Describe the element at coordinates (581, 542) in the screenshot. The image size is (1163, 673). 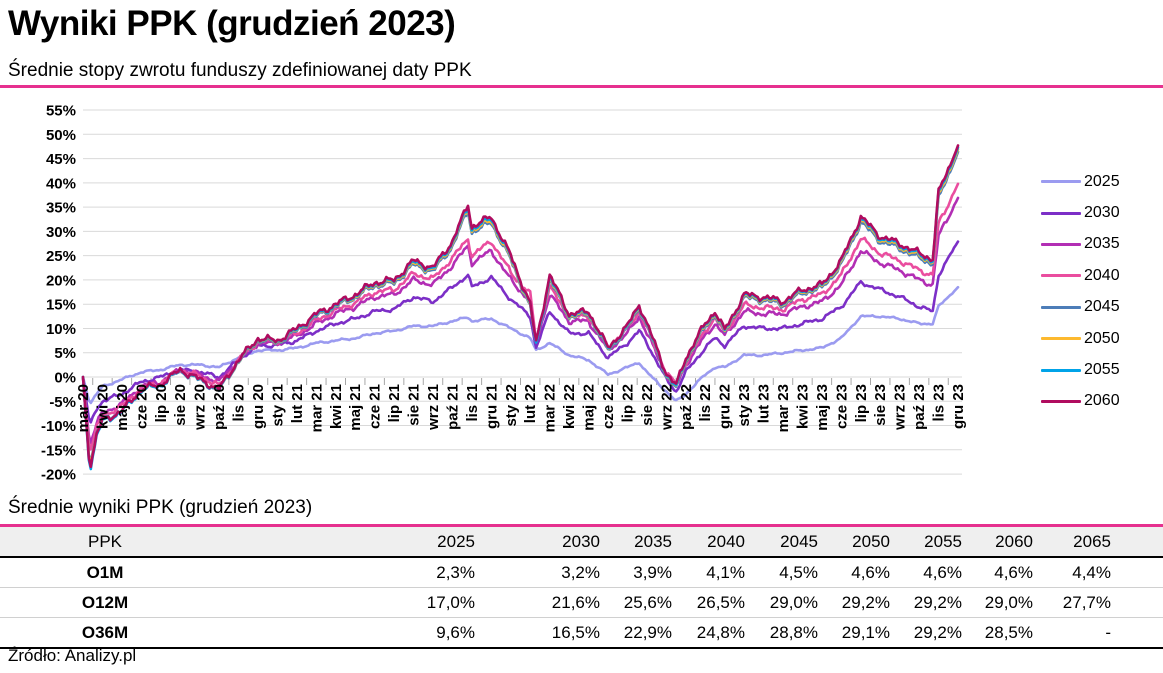
I see `table-header: PPK 2025 2030 2035 2040 2045 2050 2055 2060 2065` at that location.